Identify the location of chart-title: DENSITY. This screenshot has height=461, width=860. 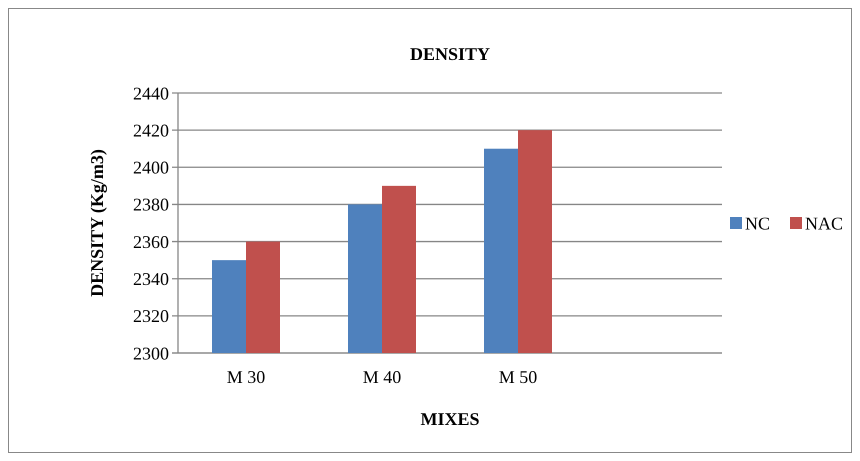
(450, 54).